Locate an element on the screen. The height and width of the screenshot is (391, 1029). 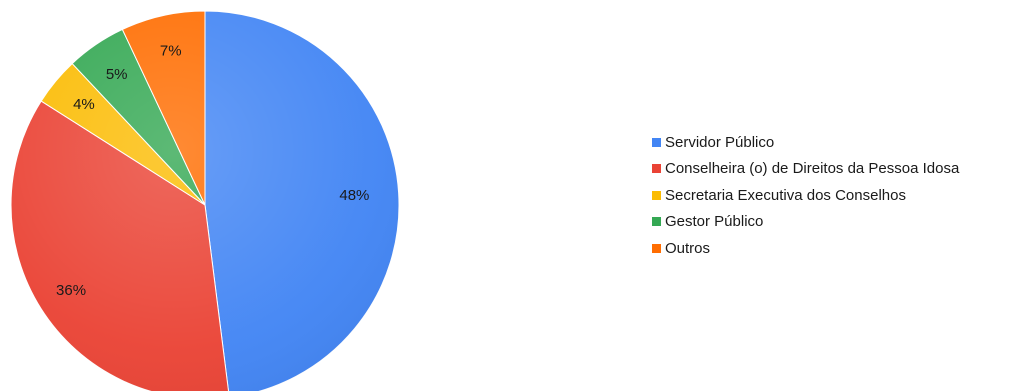
pie-slice-label-5: 7% is located at coordinates (171, 51).